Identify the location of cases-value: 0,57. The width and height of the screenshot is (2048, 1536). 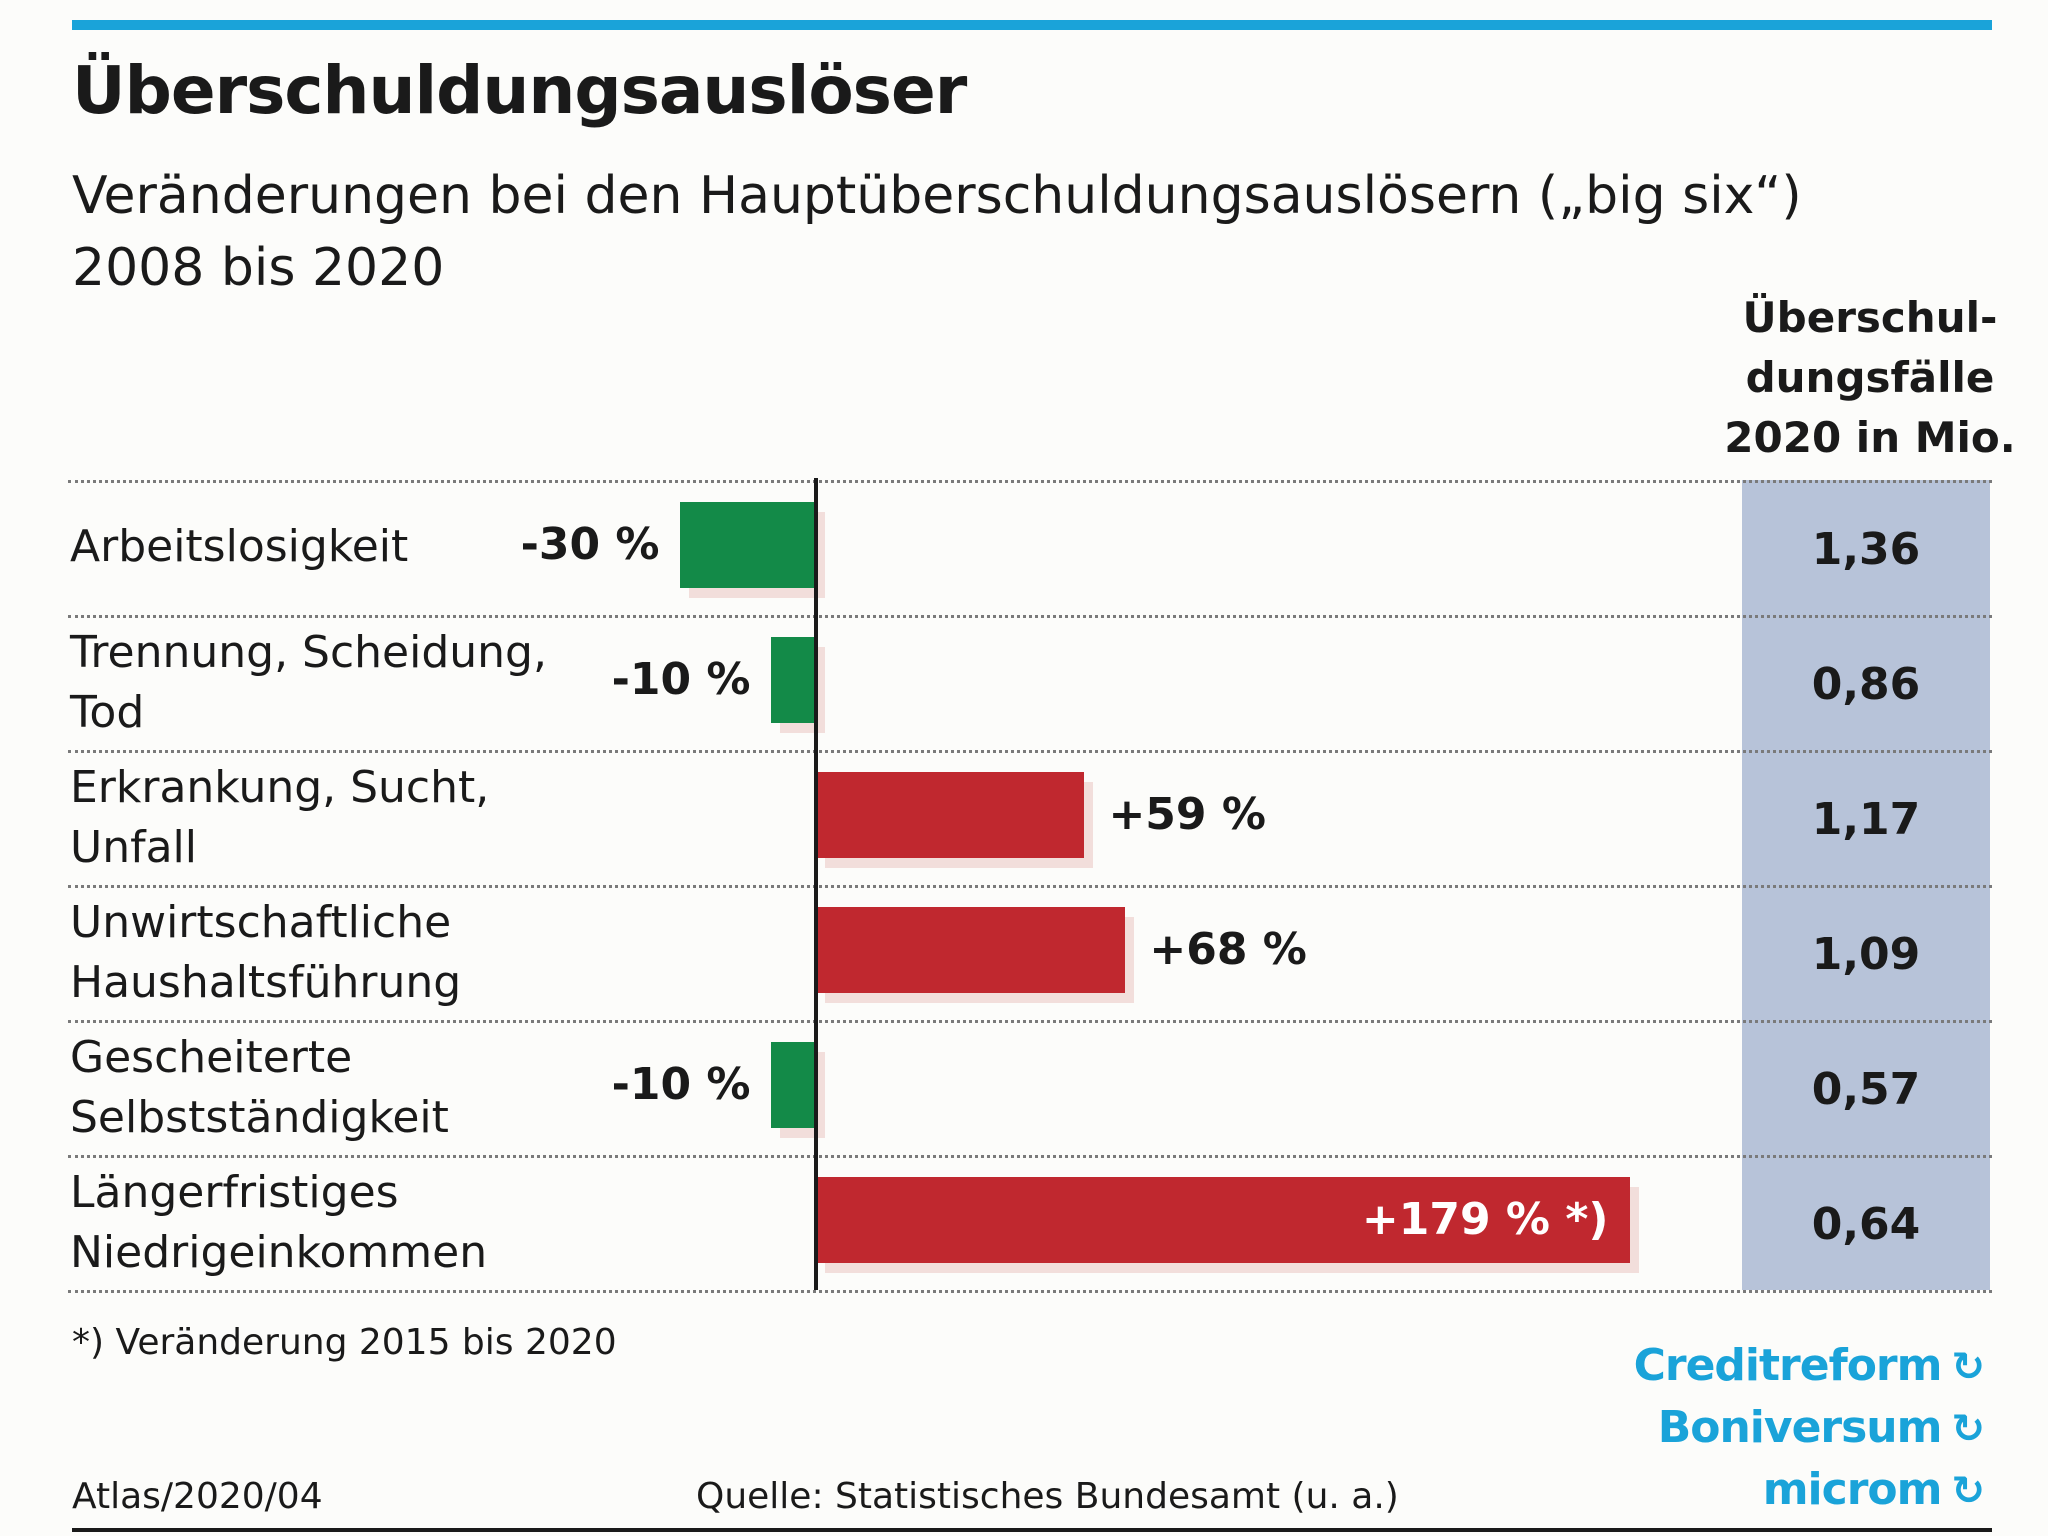
(1866, 1089).